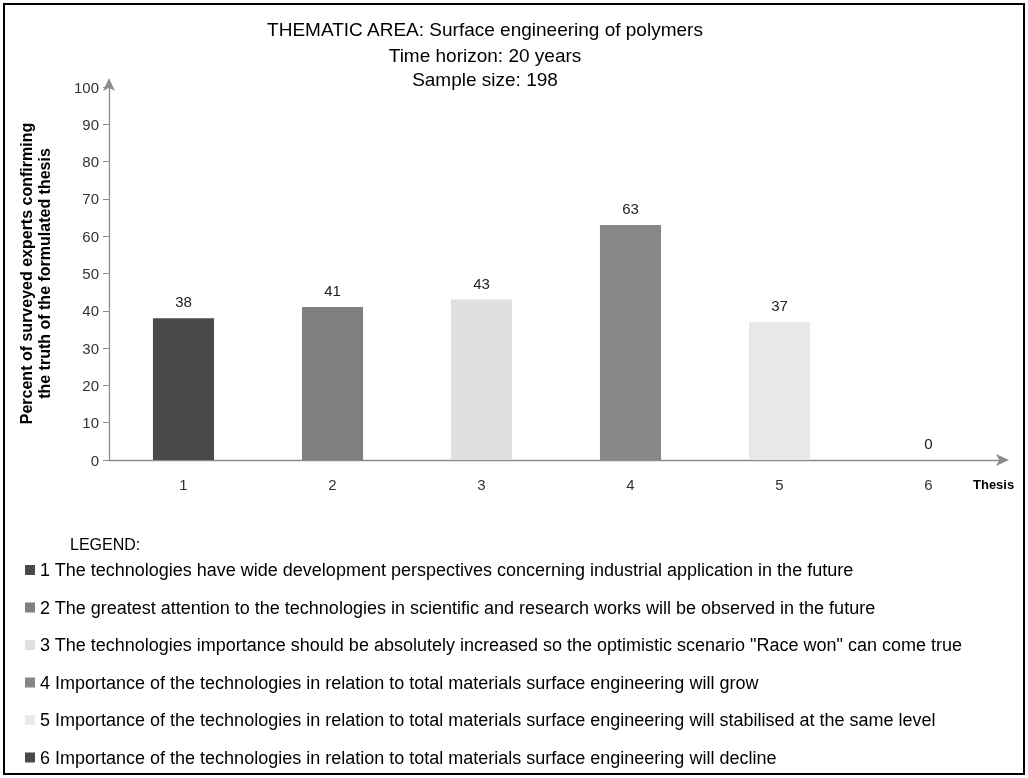 This screenshot has width=1028, height=778. What do you see at coordinates (183, 302) in the screenshot?
I see `data-label: 38` at bounding box center [183, 302].